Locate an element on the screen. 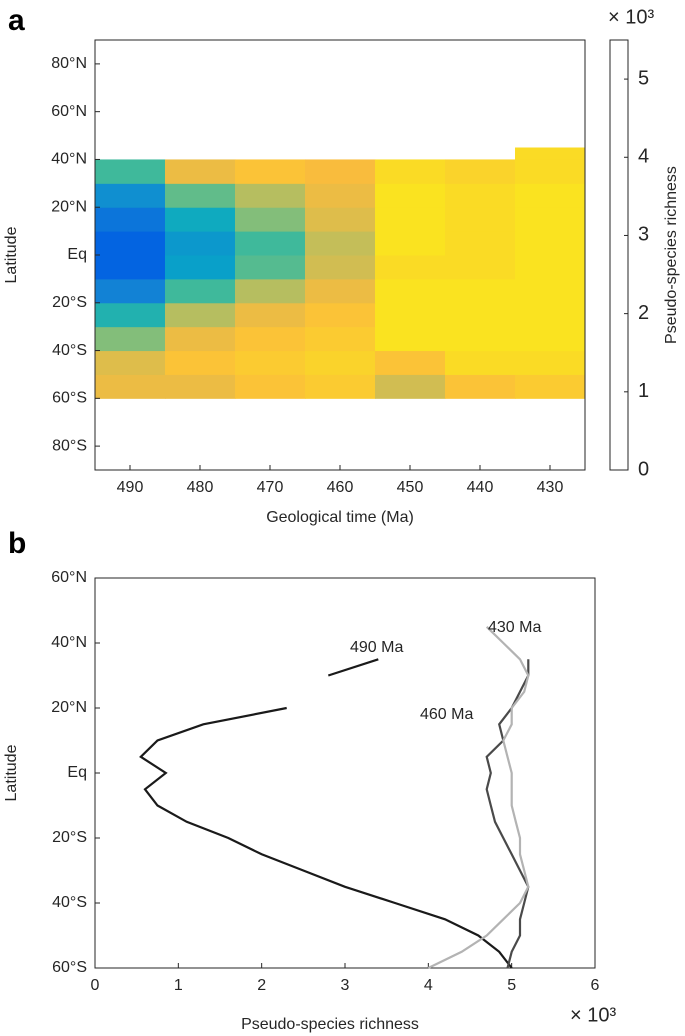 The image size is (685, 1036). colorbar-tick-label: 4 is located at coordinates (643, 157).